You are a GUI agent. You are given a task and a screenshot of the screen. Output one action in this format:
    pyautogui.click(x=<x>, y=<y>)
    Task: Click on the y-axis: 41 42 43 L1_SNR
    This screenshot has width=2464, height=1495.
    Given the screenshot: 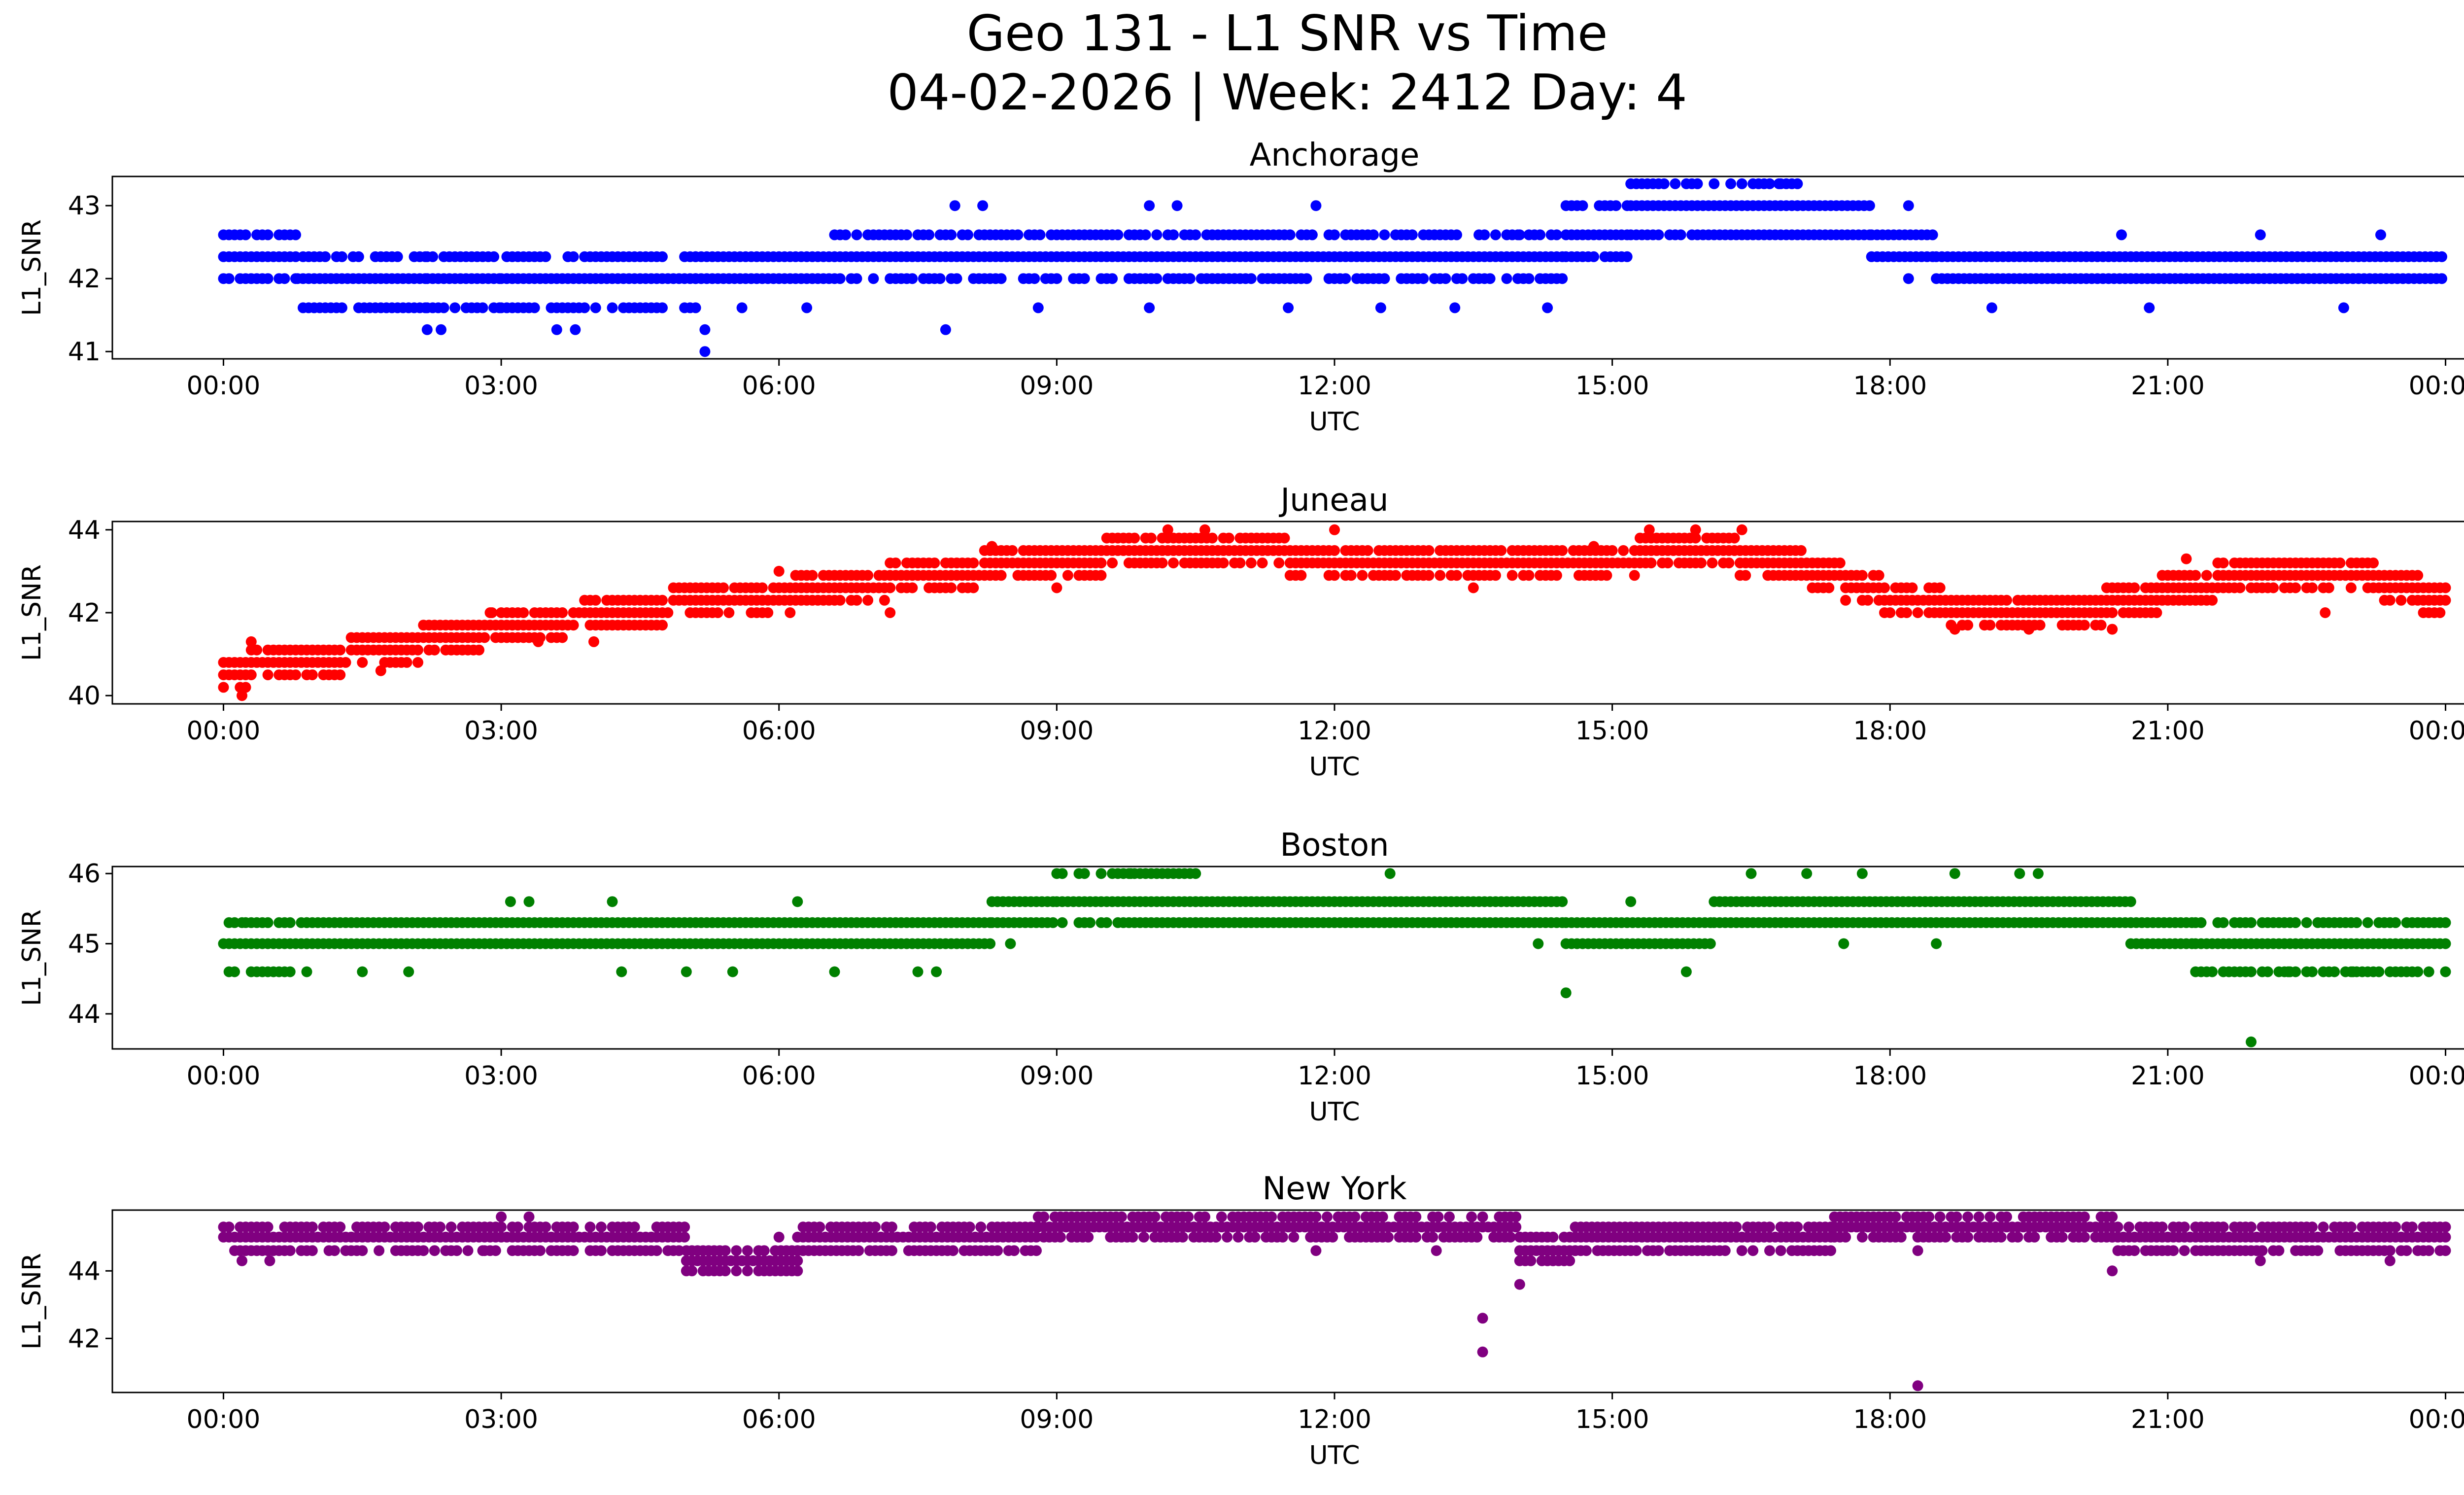 What is the action you would take?
    pyautogui.click(x=64, y=279)
    